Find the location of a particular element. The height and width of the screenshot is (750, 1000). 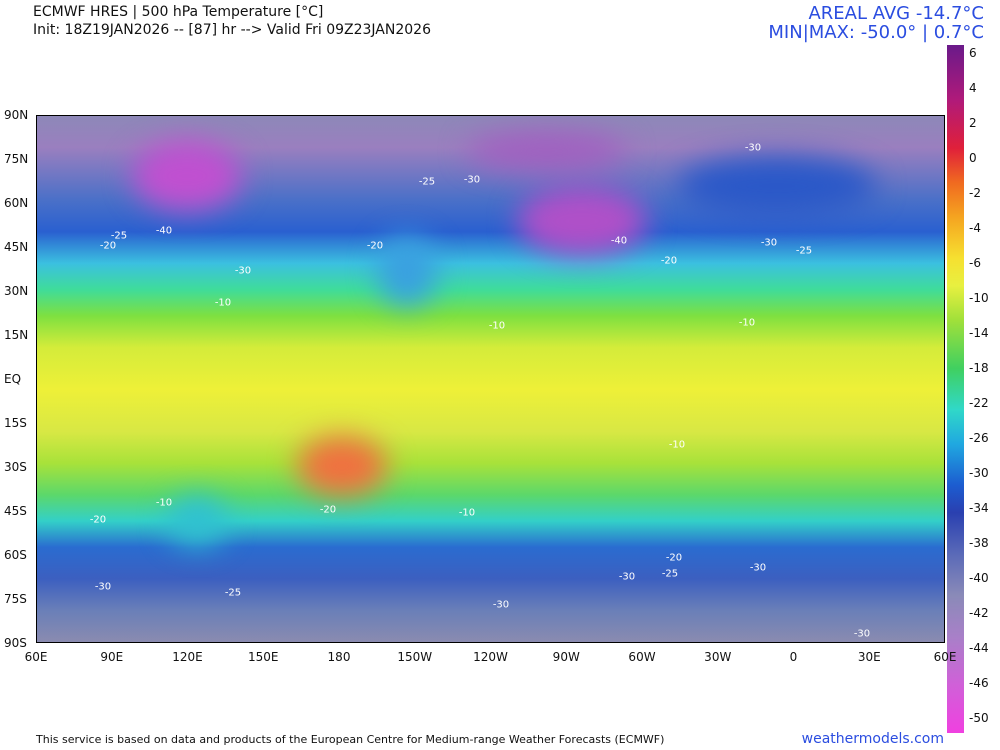

lat-label: EQ is located at coordinates (13, 379).